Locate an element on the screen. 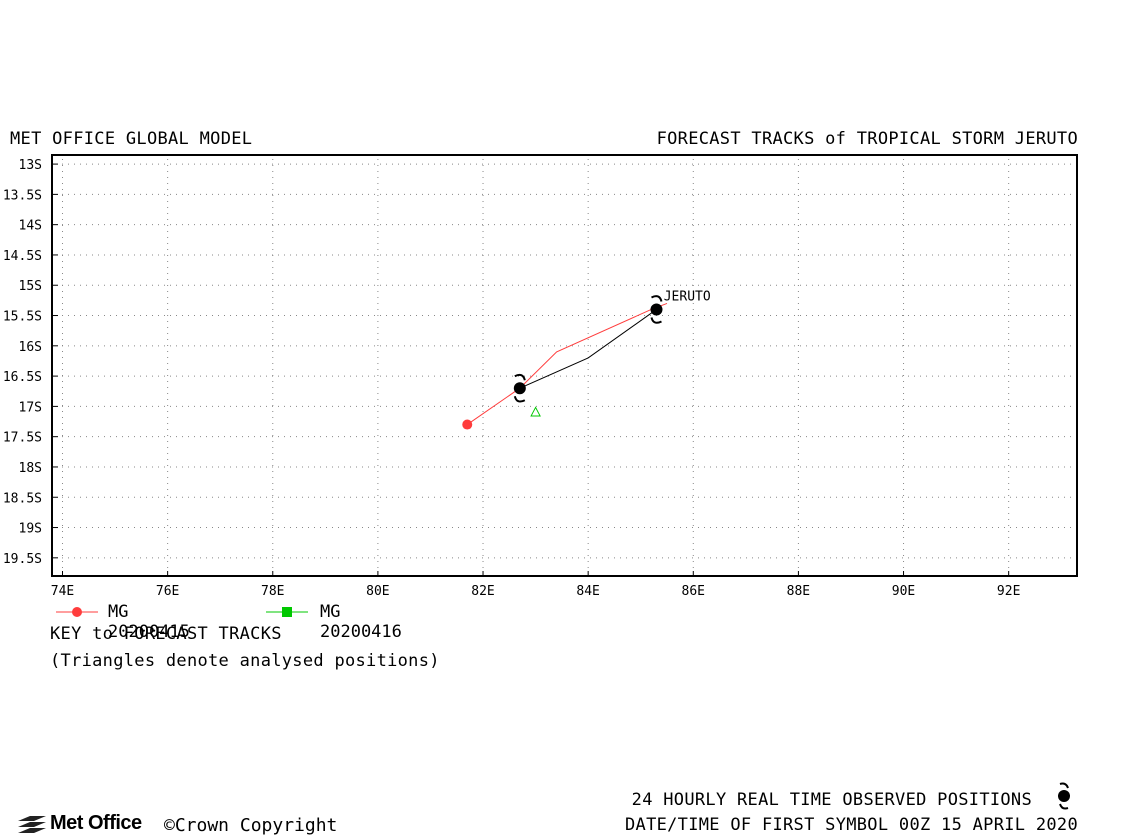 The image size is (1130, 840). legend-square-marker is located at coordinates (287, 612).